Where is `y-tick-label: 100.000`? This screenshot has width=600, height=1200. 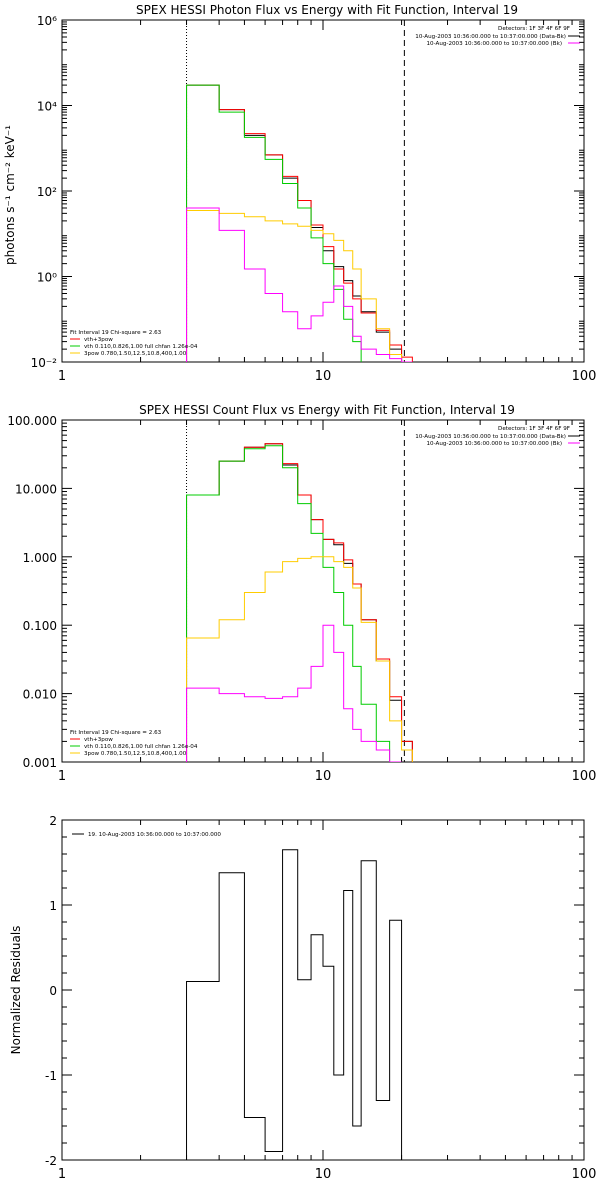 y-tick-label: 100.000 is located at coordinates (32, 421).